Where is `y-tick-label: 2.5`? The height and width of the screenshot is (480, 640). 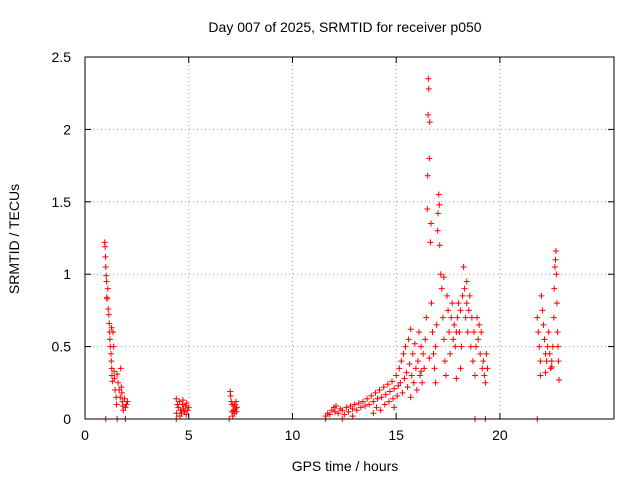 y-tick-label: 2.5 is located at coordinates (62, 57).